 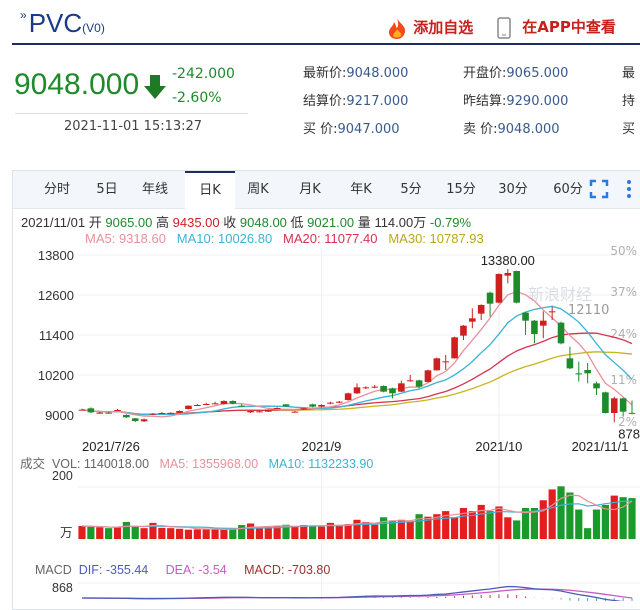 I want to click on watermark: 新浪财经, so click(x=560, y=294).